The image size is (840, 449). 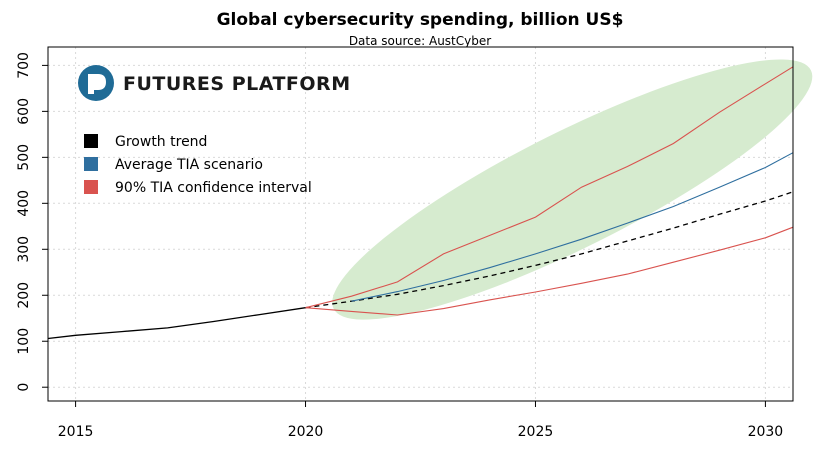 What do you see at coordinates (766, 432) in the screenshot?
I see `x-tick-label: 2030` at bounding box center [766, 432].